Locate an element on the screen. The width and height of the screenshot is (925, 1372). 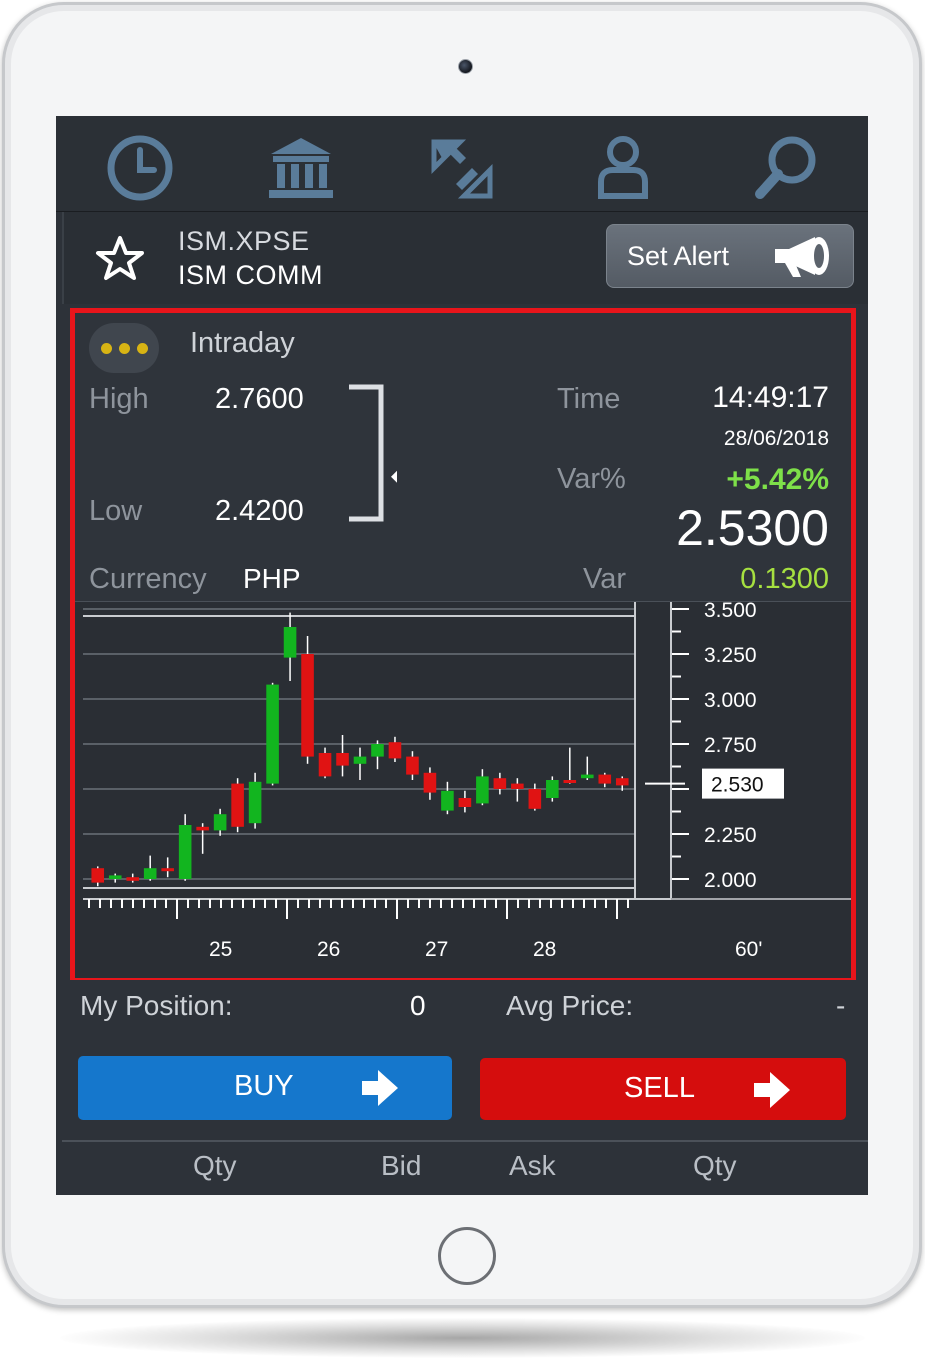
sell-button: SELL is located at coordinates (663, 1089).